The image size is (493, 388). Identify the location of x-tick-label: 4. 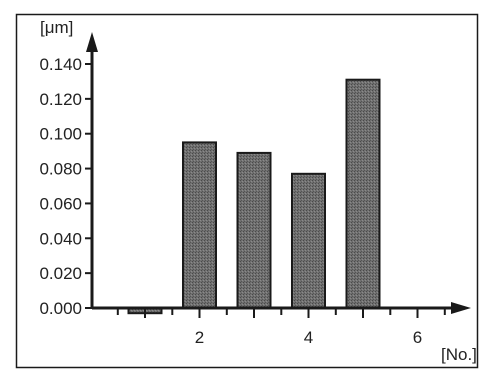
(308, 337).